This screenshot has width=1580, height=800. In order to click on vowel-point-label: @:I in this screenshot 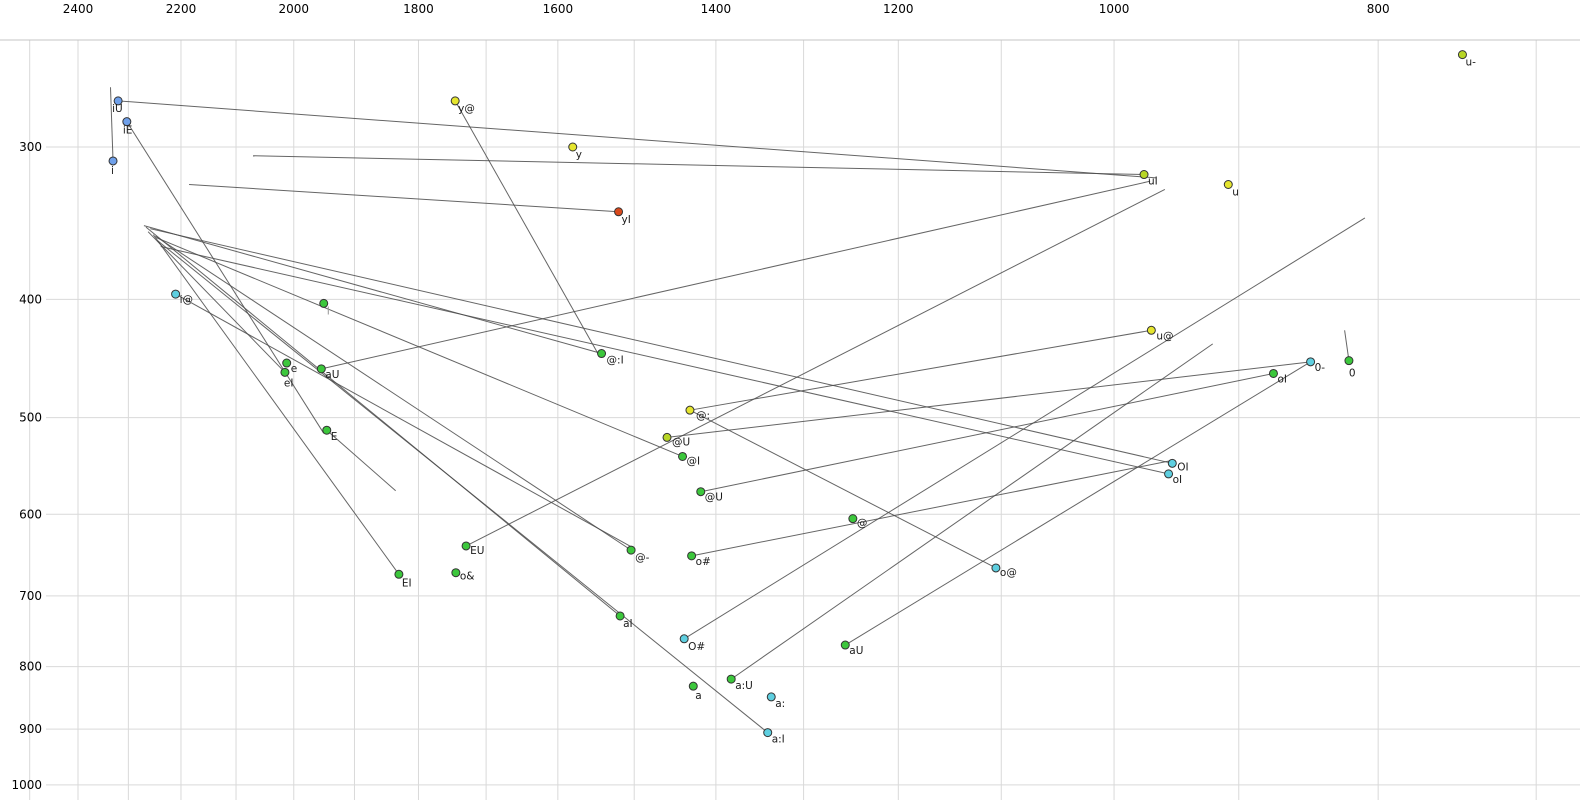, I will do `click(615, 361)`.